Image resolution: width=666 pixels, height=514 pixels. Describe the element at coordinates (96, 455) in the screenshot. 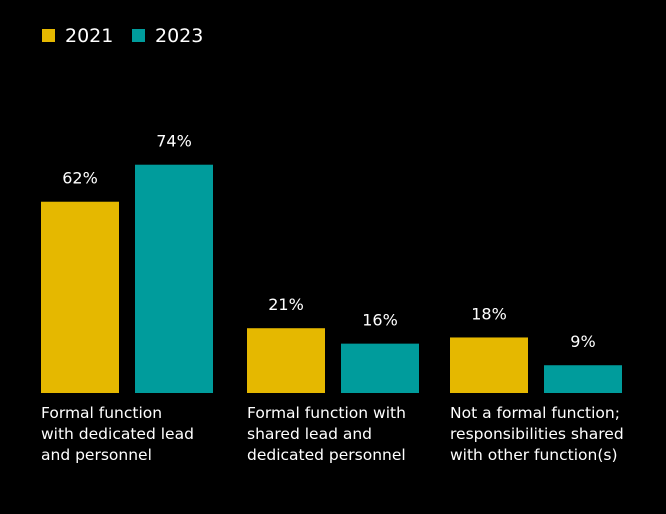

I see `category-label-0-line-2: and personnel` at that location.